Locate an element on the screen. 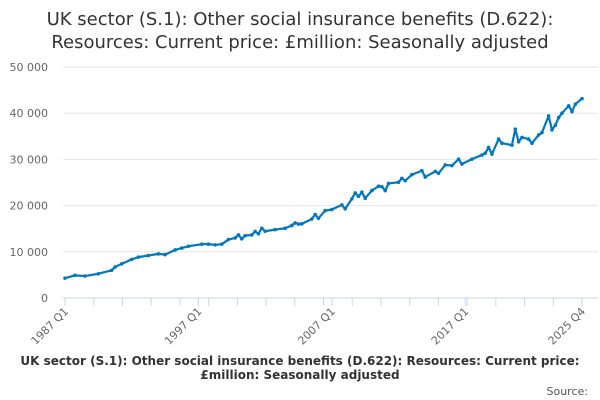 The height and width of the screenshot is (400, 600). source-label: Source: is located at coordinates (567, 391).